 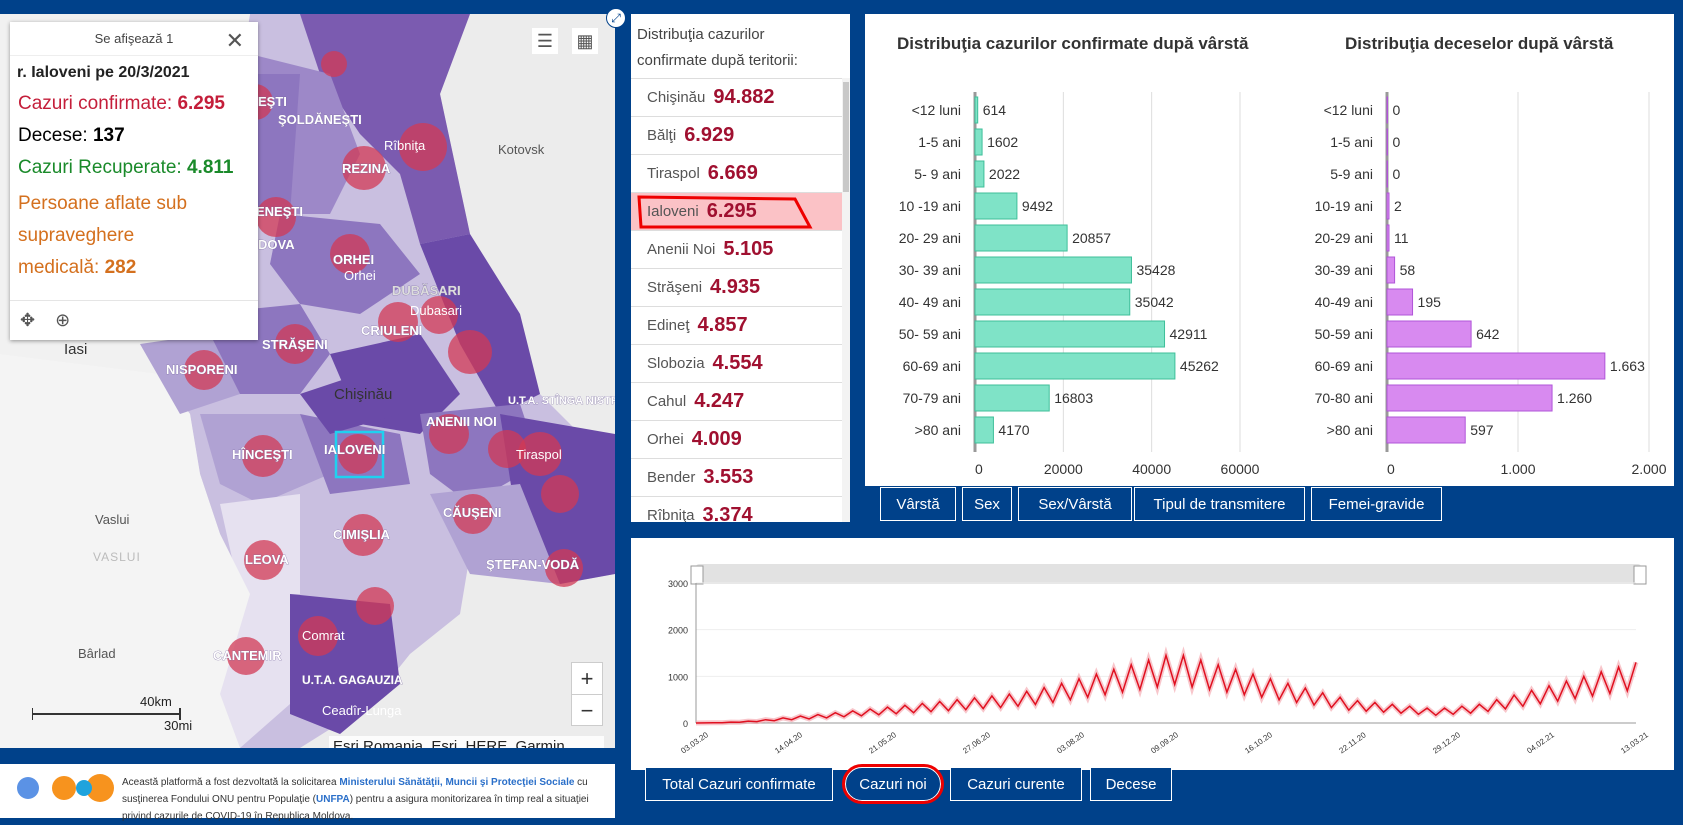 What do you see at coordinates (1627, 366) in the screenshot?
I see `value-label: 1.663` at bounding box center [1627, 366].